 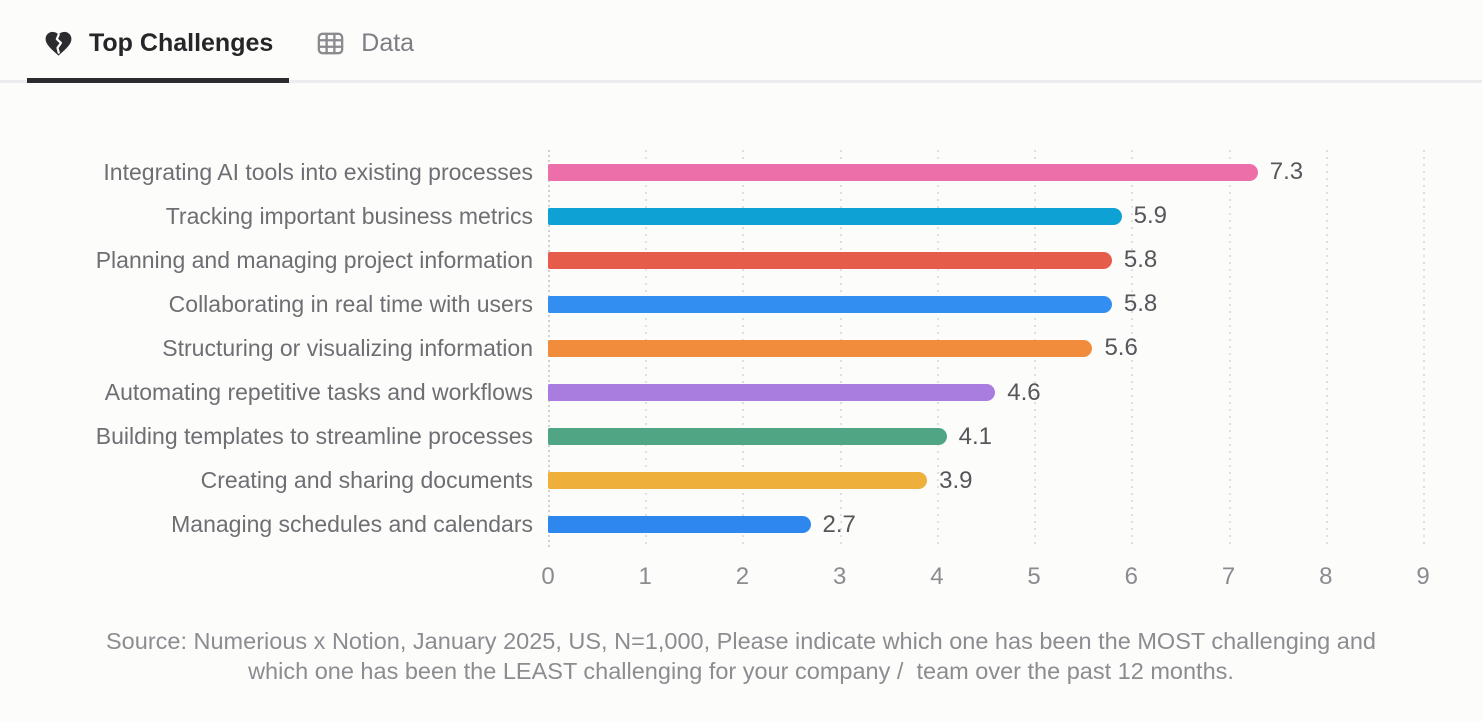 I want to click on bar-track: 4.6, so click(x=985, y=392).